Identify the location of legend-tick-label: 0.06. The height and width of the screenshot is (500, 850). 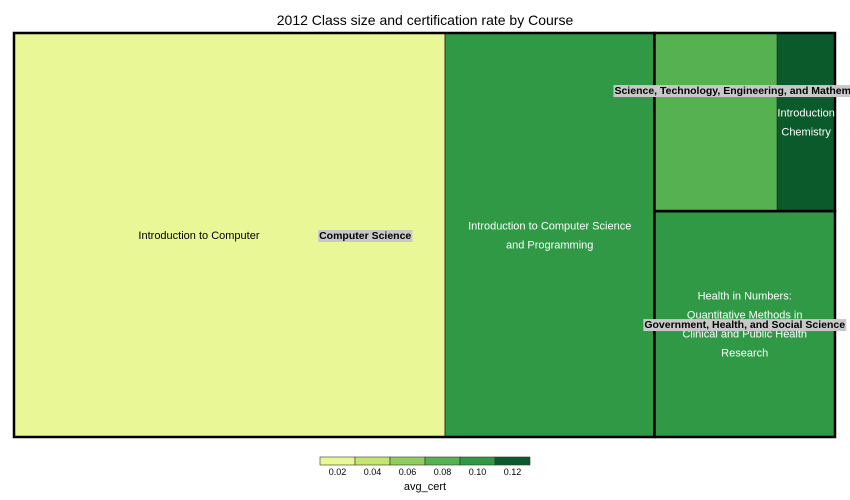
(408, 472).